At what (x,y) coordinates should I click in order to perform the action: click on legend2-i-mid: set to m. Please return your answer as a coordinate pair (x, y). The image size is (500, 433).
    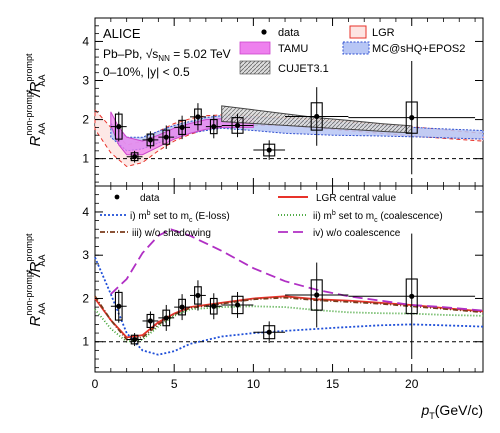
    Looking at the image, I should click on (170, 216).